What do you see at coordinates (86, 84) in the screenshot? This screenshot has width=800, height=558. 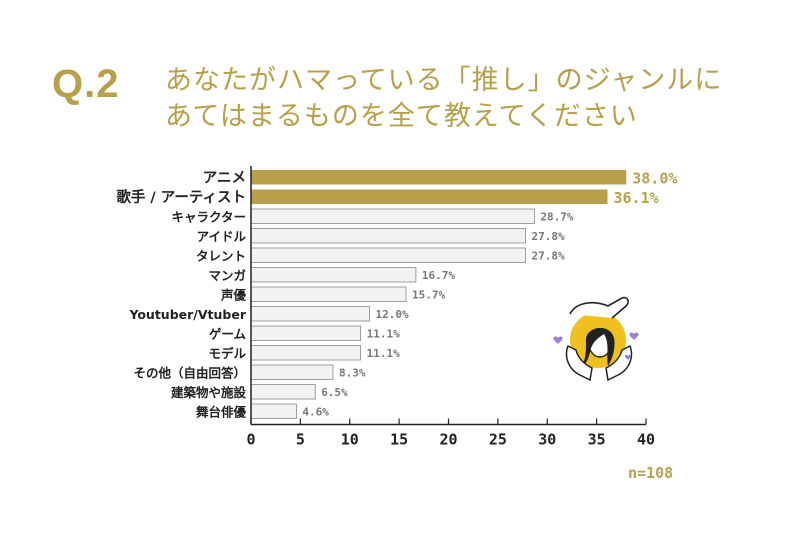 I see `question-number: Q.2` at bounding box center [86, 84].